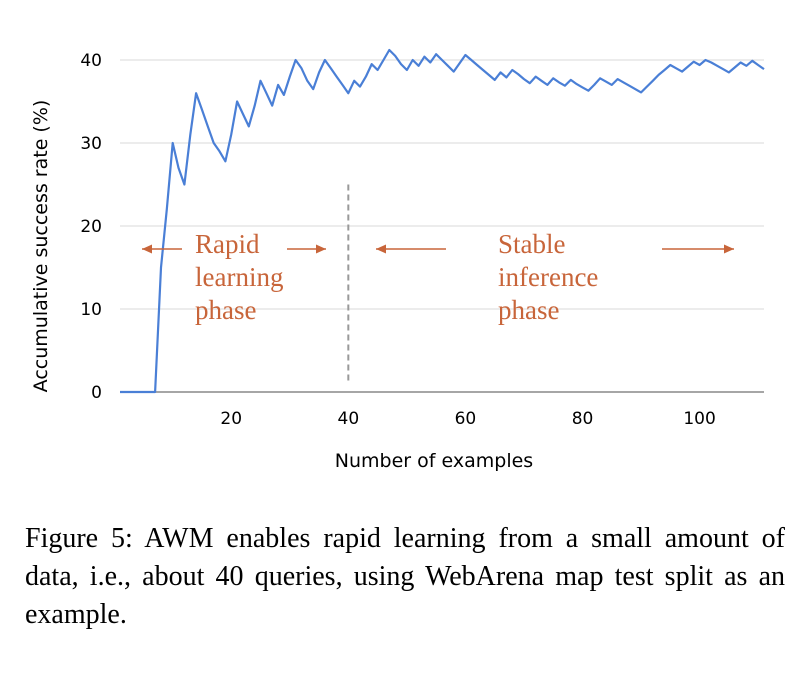  Describe the element at coordinates (699, 419) in the screenshot. I see `x-tick-label: 100` at that location.